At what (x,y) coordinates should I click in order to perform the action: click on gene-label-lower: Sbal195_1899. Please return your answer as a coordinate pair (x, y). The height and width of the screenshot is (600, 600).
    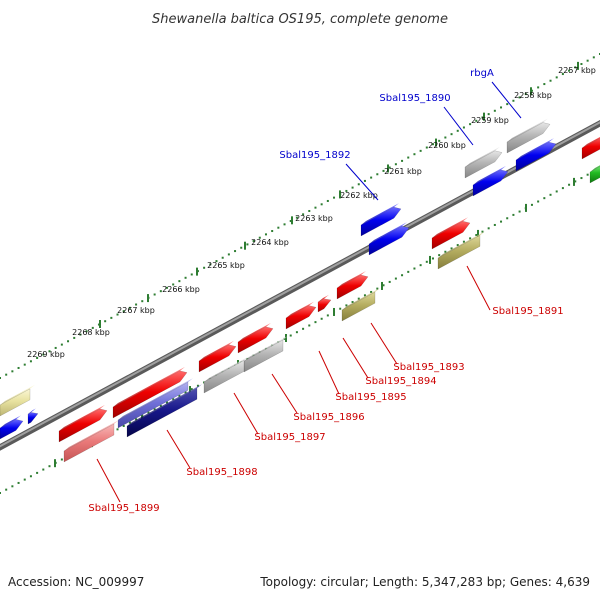
    Looking at the image, I should click on (123, 508).